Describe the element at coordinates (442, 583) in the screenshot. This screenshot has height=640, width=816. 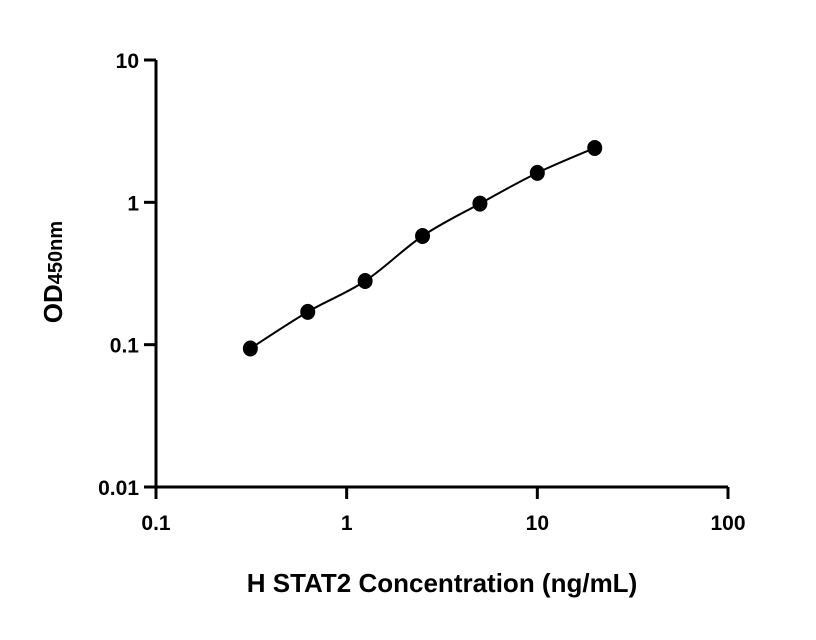
I see `x-axis-label: H STAT2 Concentration (ng/mL)` at that location.